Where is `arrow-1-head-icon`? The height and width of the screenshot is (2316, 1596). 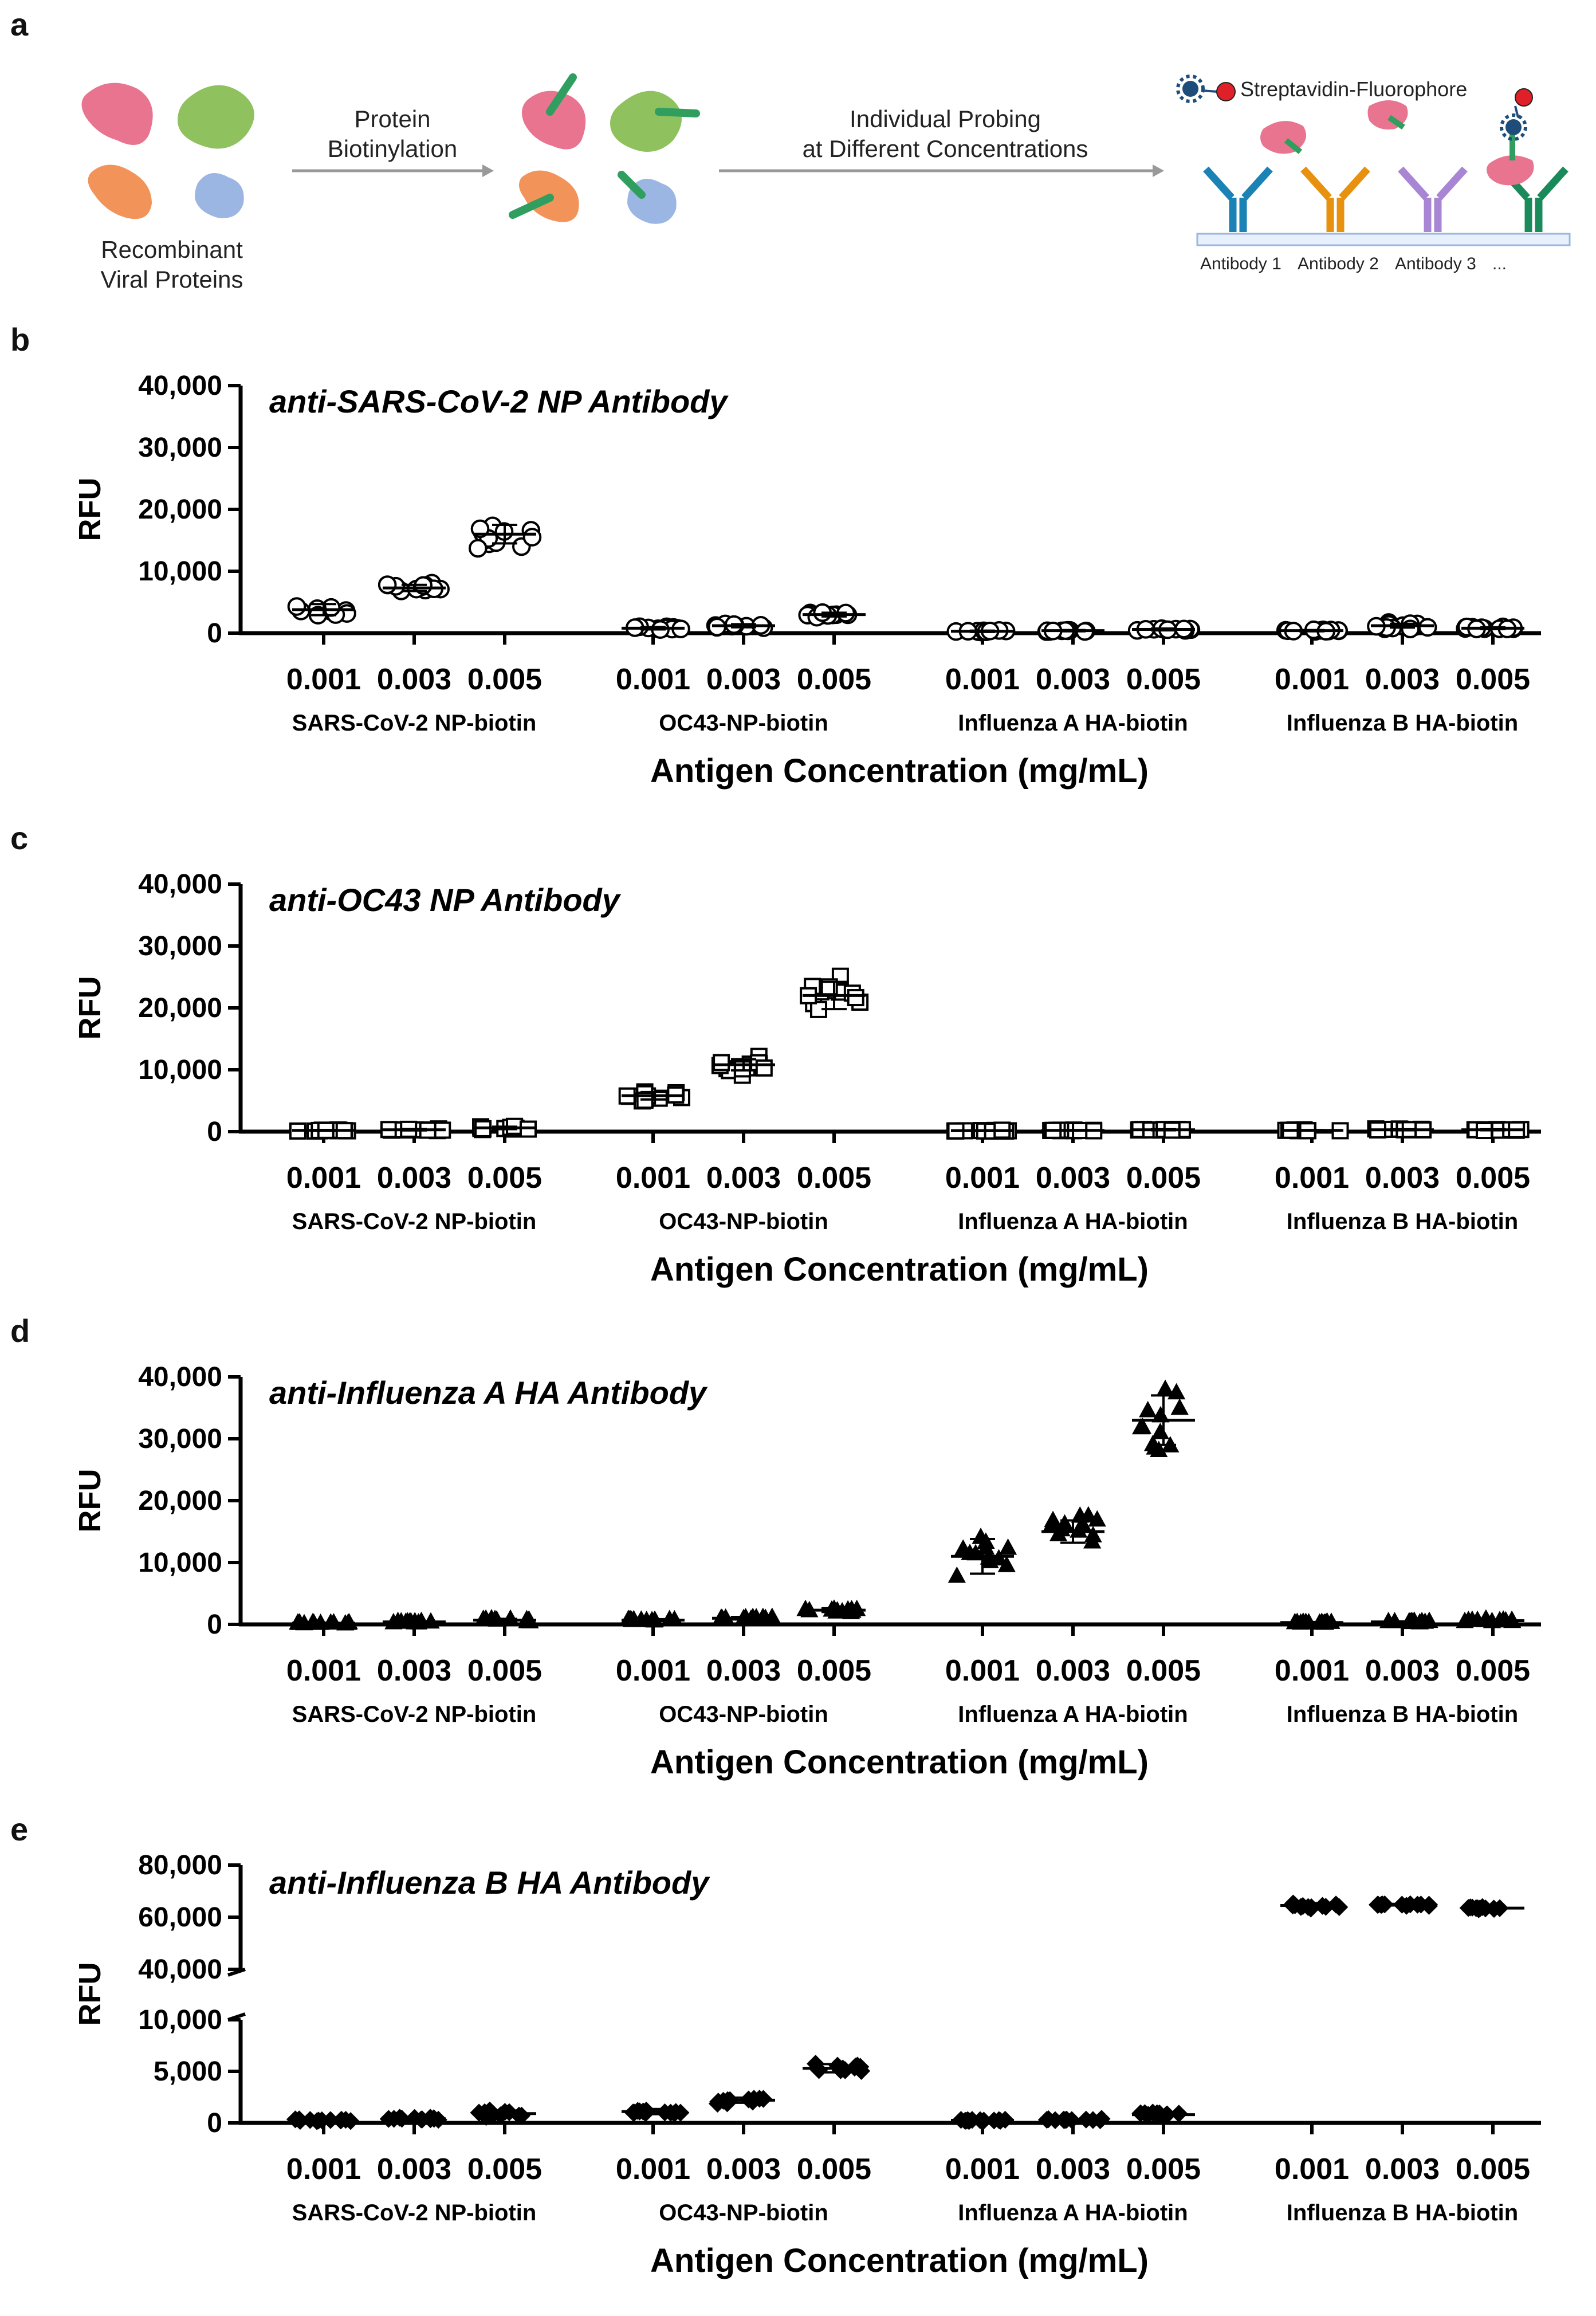 arrow-1-head-icon is located at coordinates (488, 170).